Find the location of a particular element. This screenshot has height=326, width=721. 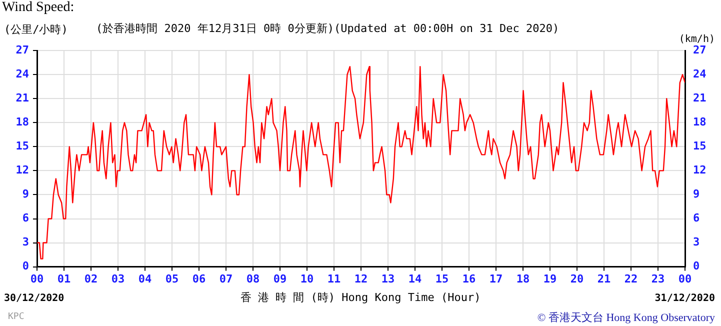

x-tick-label: 16 is located at coordinates (469, 279).